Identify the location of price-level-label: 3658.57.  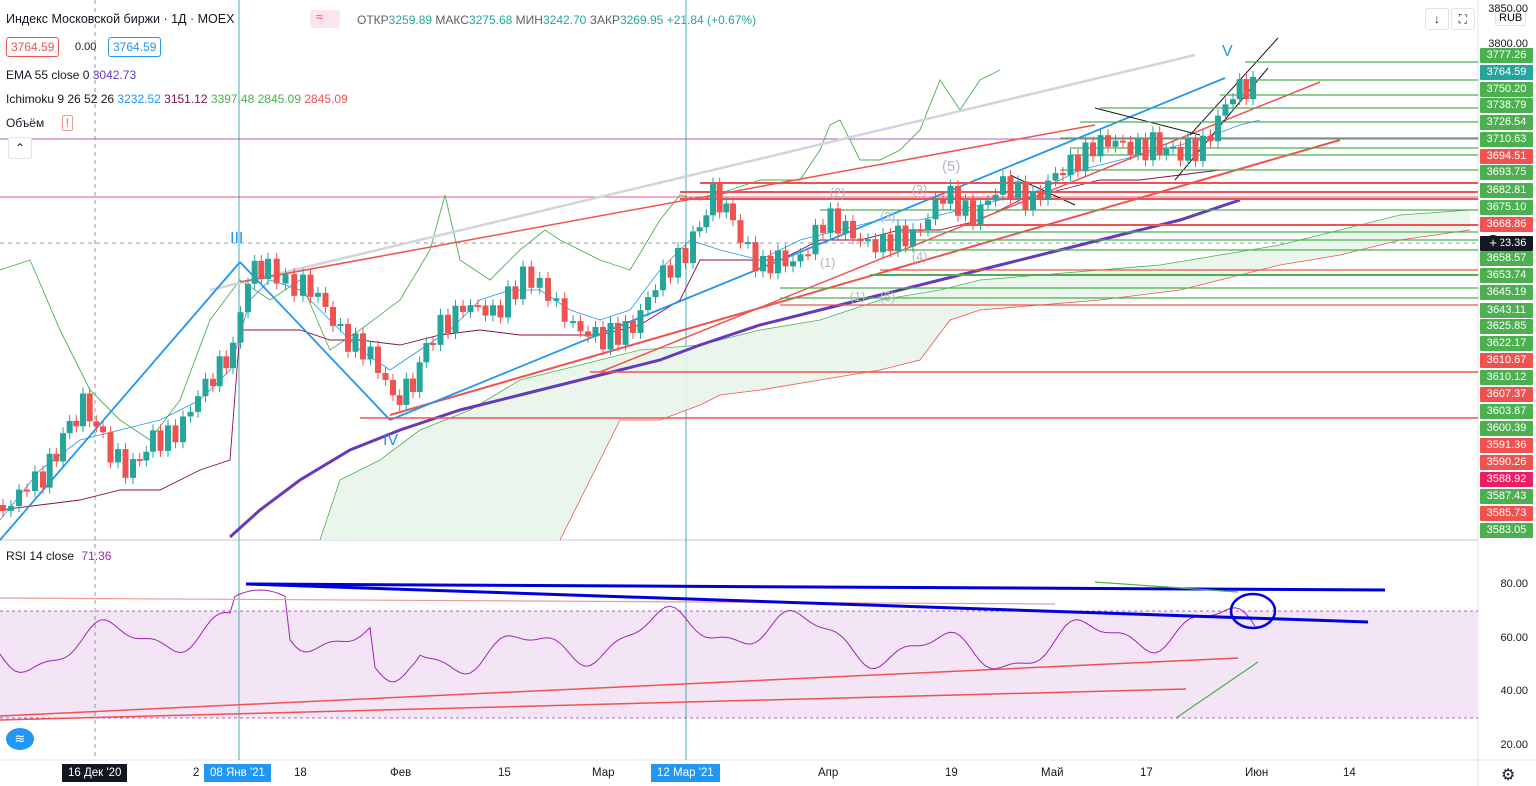
(1506, 258).